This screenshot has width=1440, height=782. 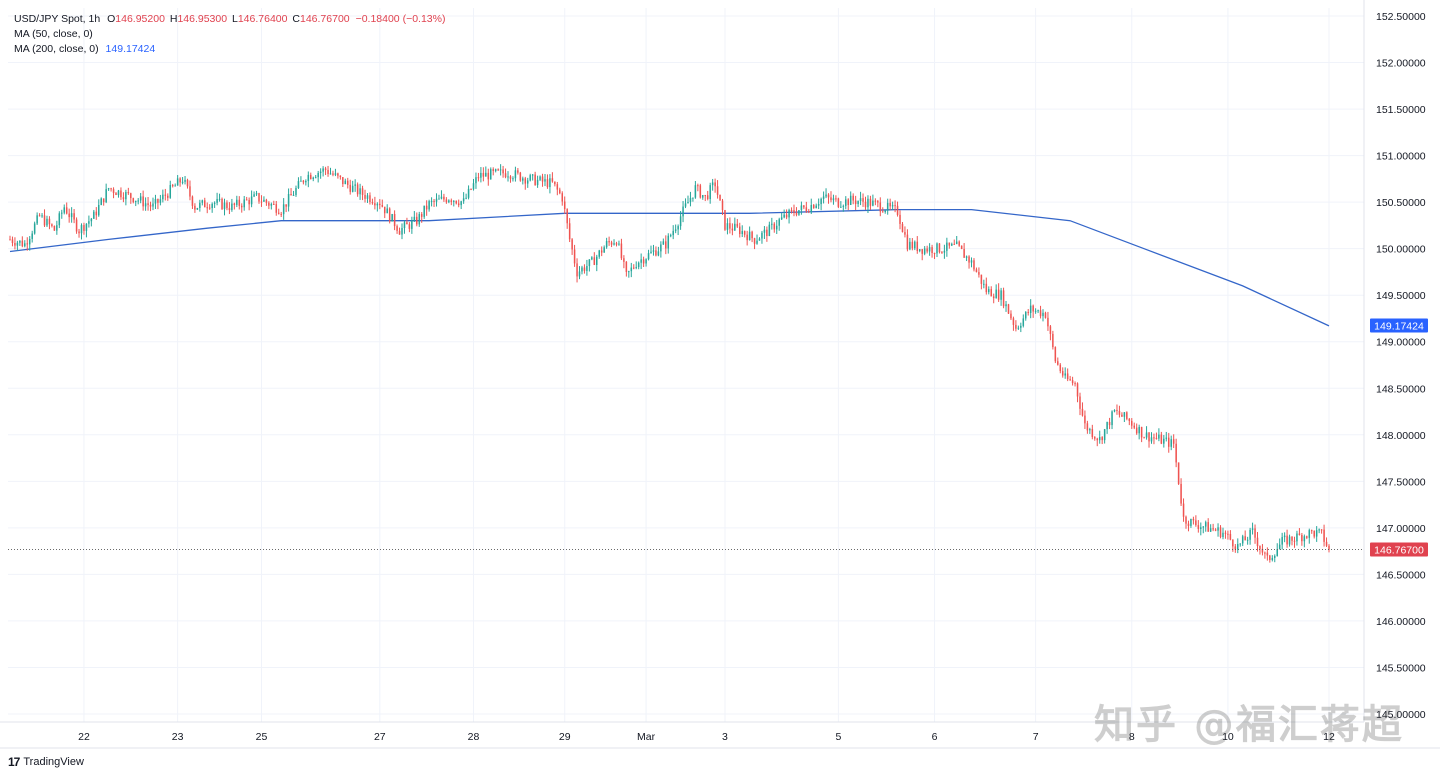 What do you see at coordinates (46, 762) in the screenshot?
I see `tradingview-logo: 17 TradingView` at bounding box center [46, 762].